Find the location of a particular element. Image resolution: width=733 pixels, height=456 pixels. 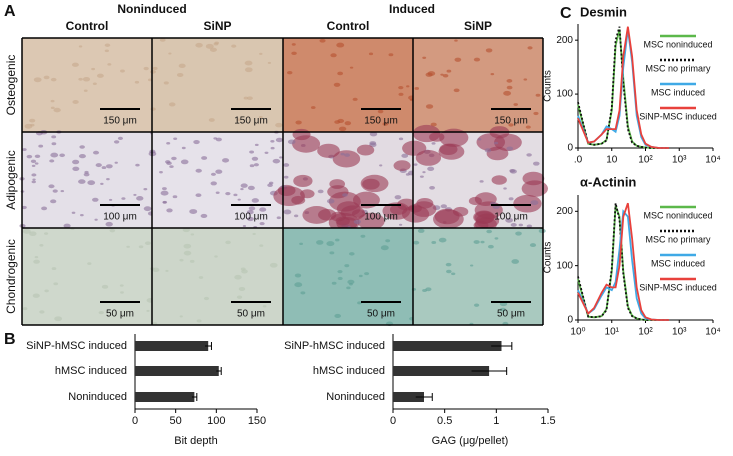

group-label: Induced is located at coordinates (412, 9).